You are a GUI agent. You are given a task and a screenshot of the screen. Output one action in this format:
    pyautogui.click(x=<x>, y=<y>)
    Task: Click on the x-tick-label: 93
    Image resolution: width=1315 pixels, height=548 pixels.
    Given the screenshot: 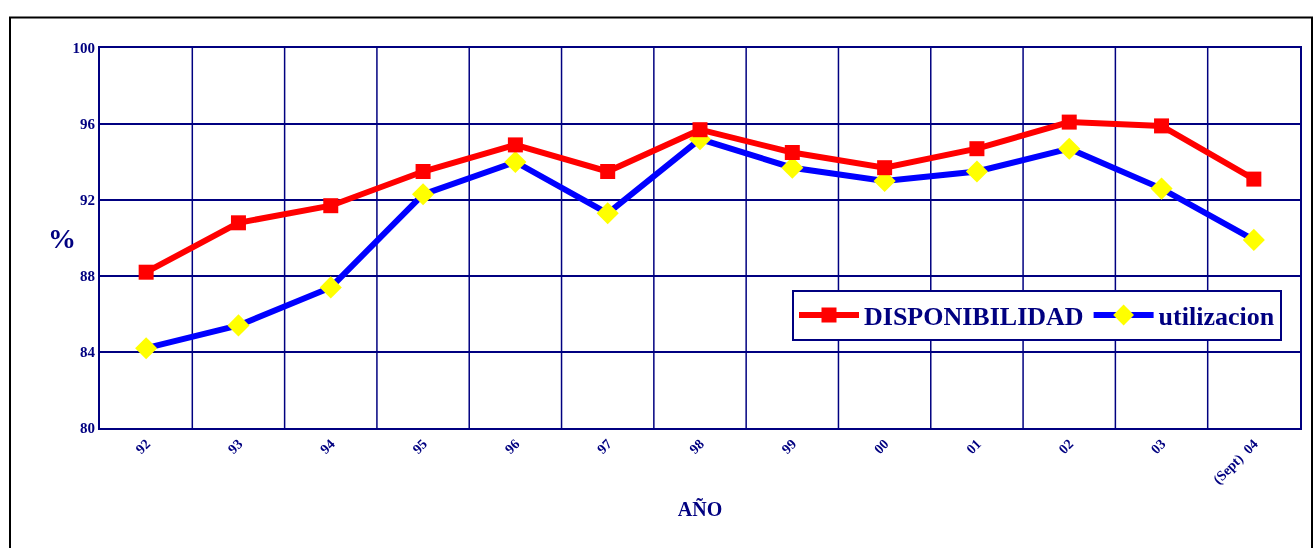 What is the action you would take?
    pyautogui.click(x=235, y=446)
    